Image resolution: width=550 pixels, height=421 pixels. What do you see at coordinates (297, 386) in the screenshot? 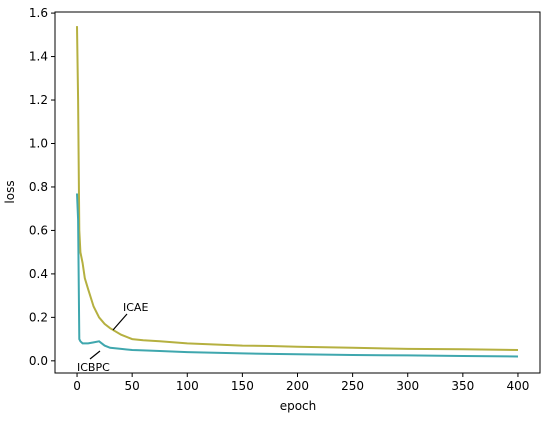
I see `x-tick-label: 200` at bounding box center [297, 386].